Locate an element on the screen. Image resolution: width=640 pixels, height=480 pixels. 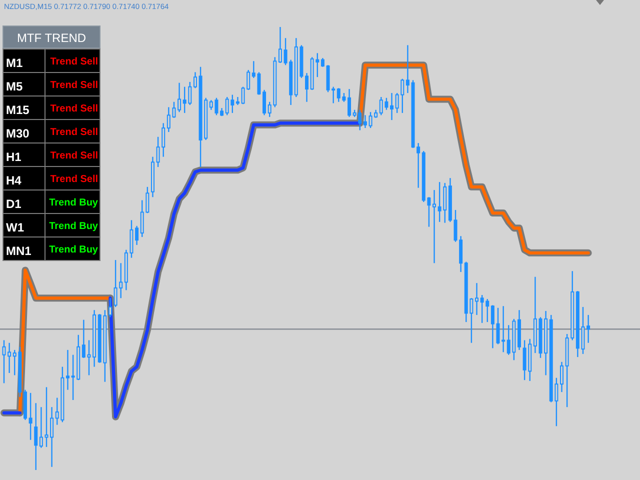
category-label: H4 is located at coordinates (14, 181).